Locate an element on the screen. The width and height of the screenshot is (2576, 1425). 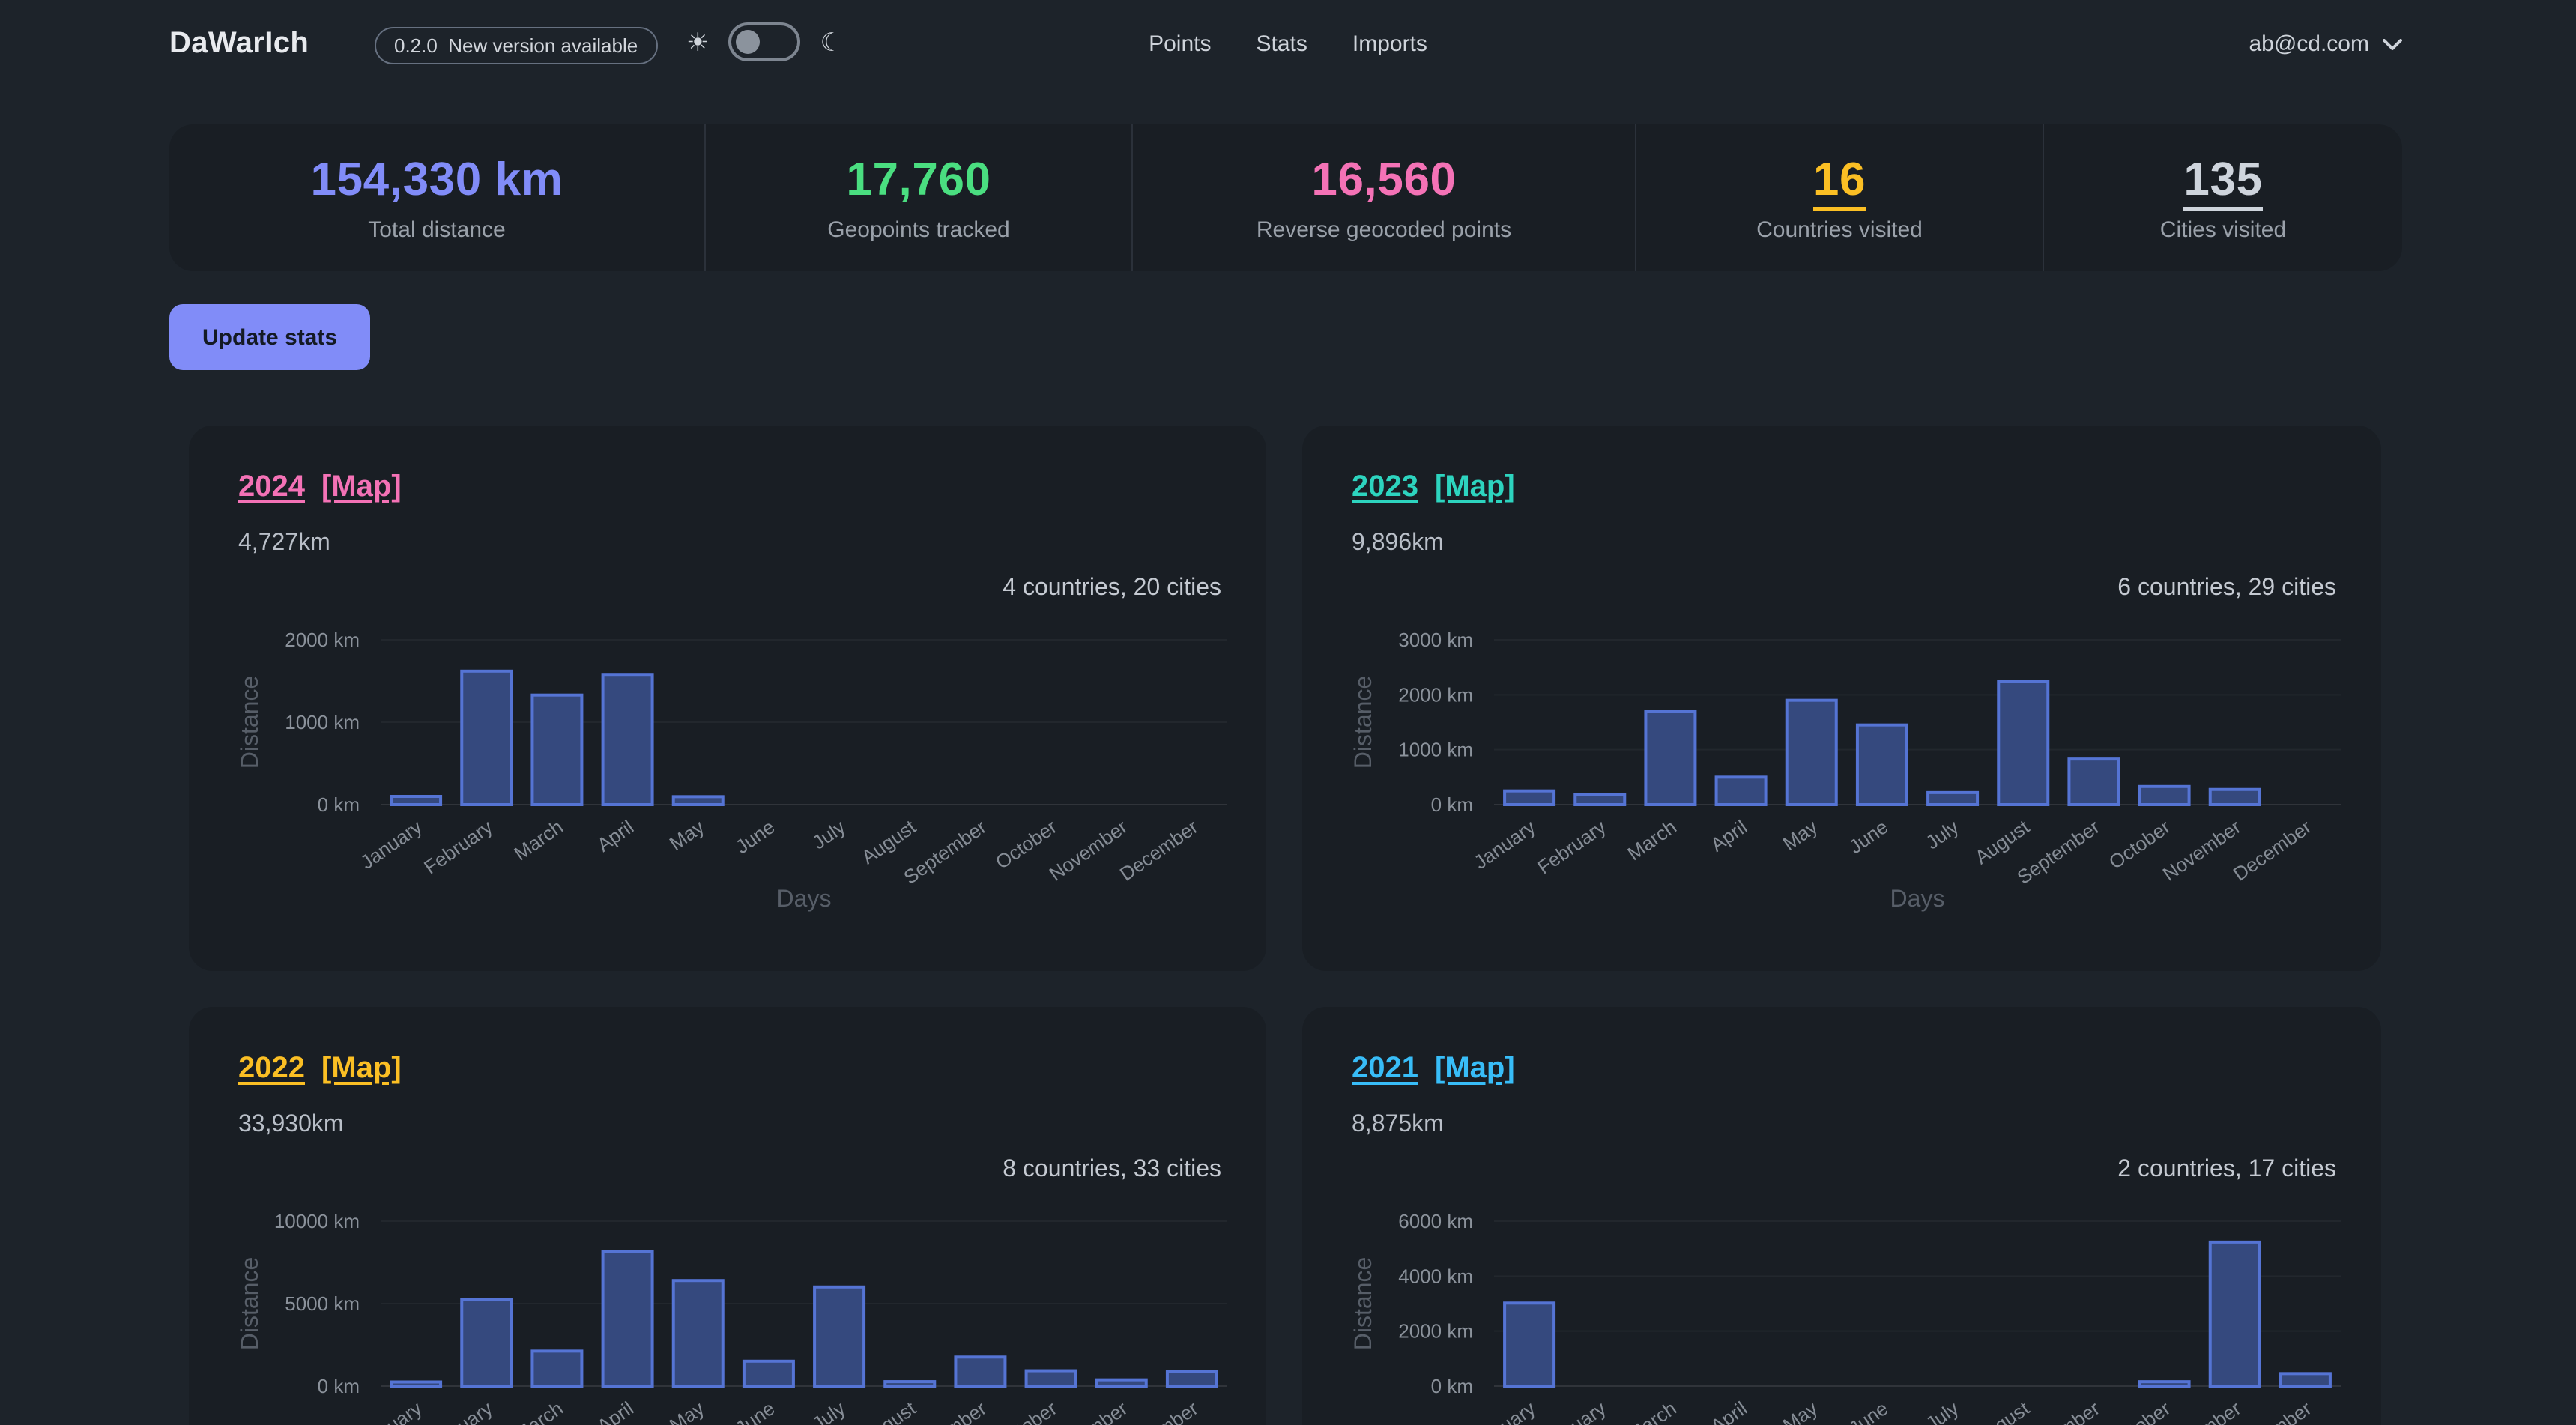
y-tick-label: 5000 km is located at coordinates (322, 1303).